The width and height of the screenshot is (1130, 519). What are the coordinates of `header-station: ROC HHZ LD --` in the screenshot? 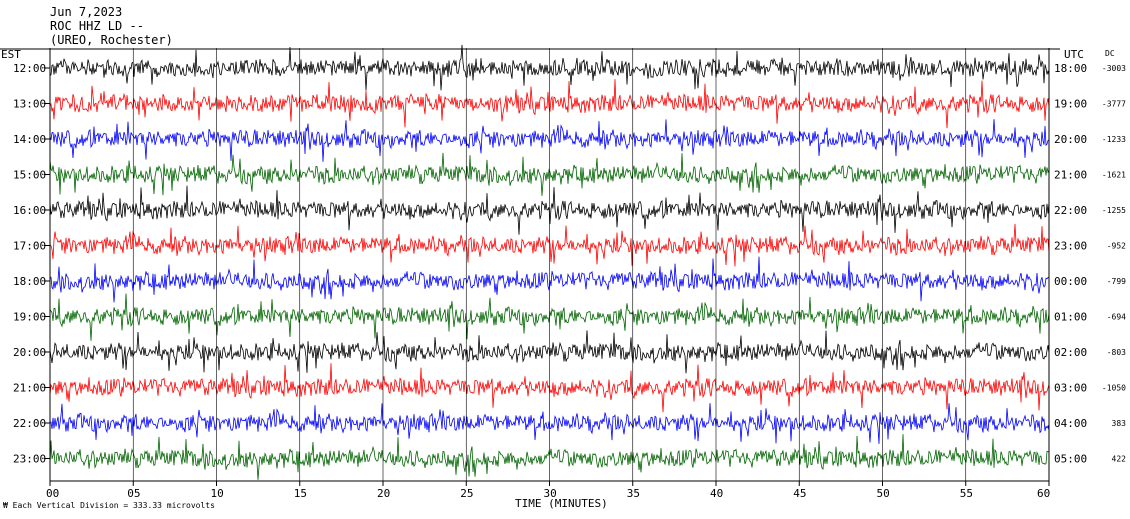 It's located at (97, 26).